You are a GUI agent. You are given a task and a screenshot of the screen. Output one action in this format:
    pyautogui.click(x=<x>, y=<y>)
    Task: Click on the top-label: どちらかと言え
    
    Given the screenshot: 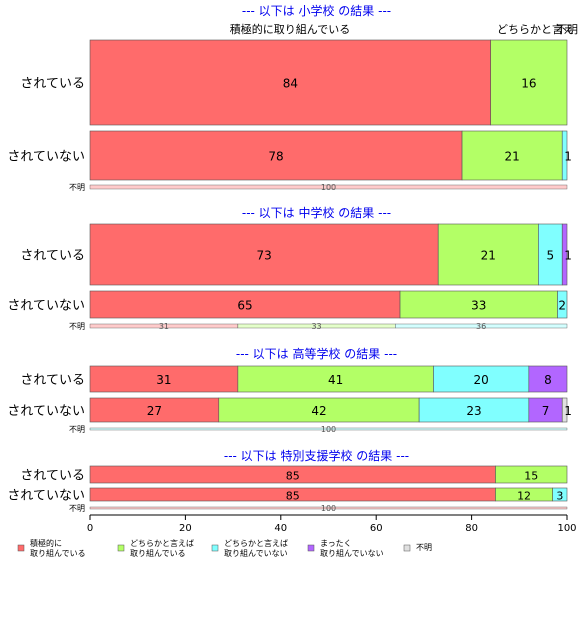 What is the action you would take?
    pyautogui.click(x=535, y=29)
    